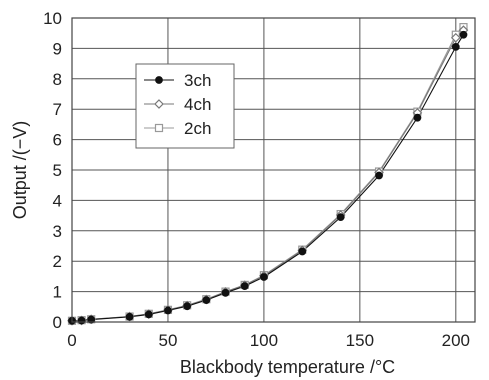  Describe the element at coordinates (57, 261) in the screenshot. I see `y-tick-label: 2` at that location.